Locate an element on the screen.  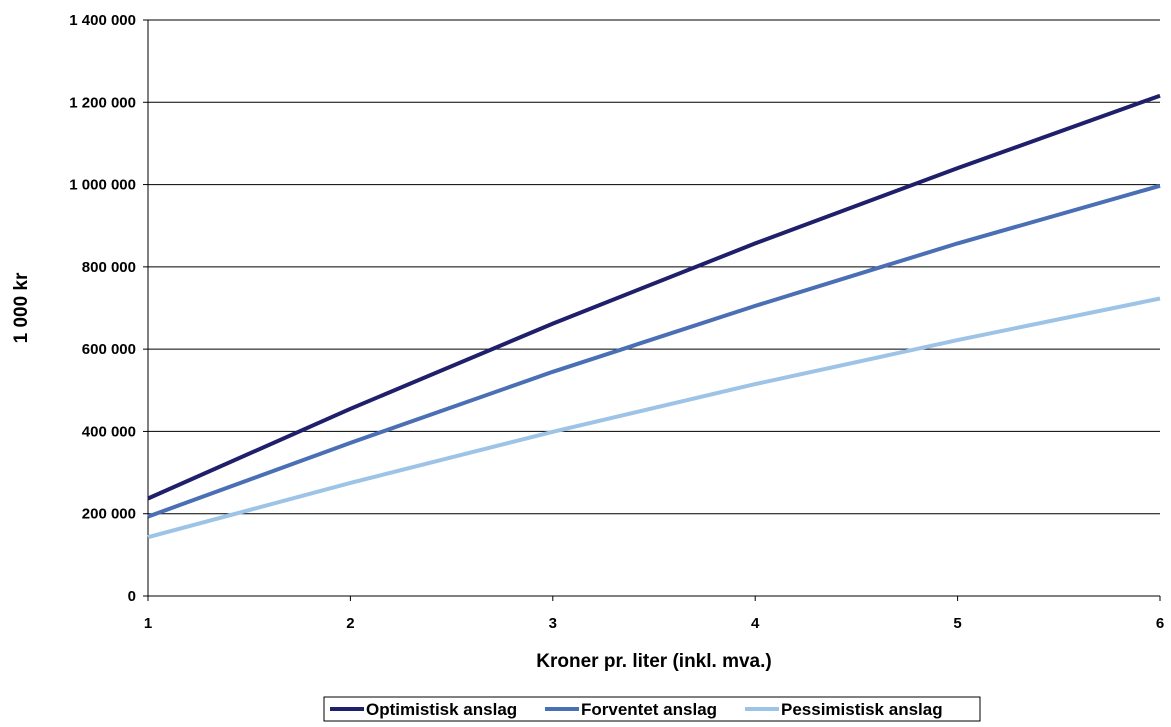
legend-label: Pessimistisk anslag is located at coordinates (862, 709).